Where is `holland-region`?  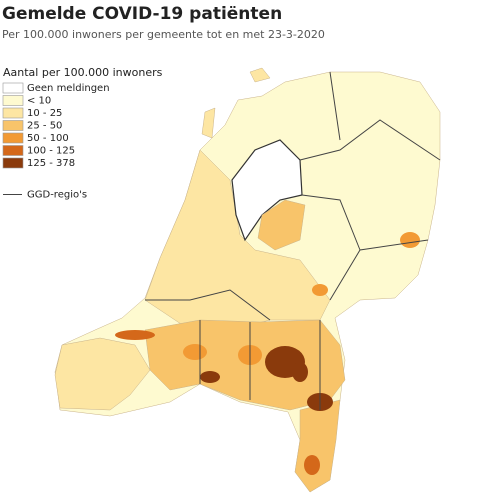
holland-region is located at coordinates (237, 240).